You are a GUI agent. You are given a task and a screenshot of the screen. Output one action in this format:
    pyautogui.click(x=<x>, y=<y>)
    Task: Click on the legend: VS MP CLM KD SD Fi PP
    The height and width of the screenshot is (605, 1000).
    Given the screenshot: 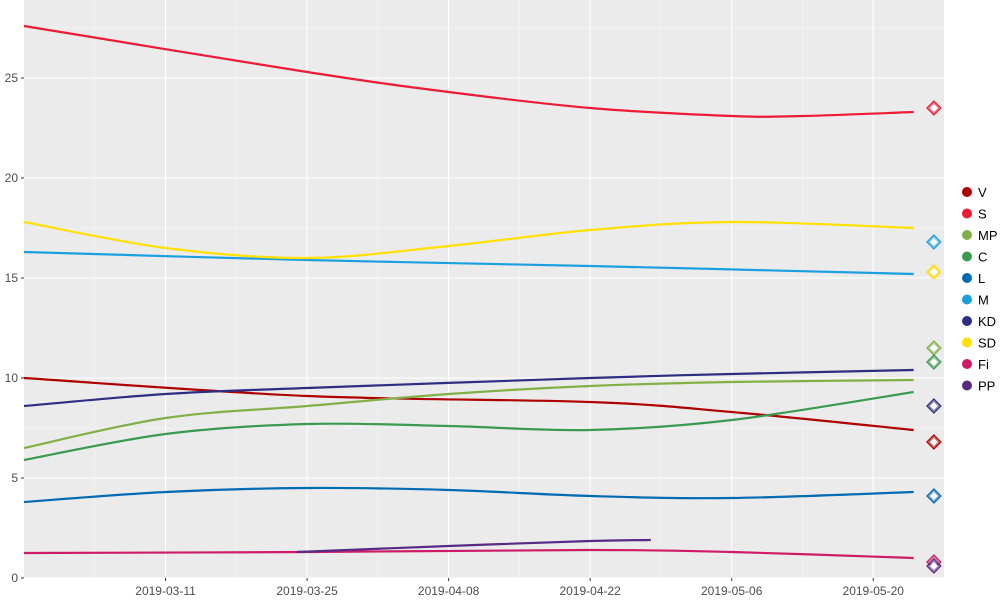 What is the action you would take?
    pyautogui.click(x=980, y=289)
    